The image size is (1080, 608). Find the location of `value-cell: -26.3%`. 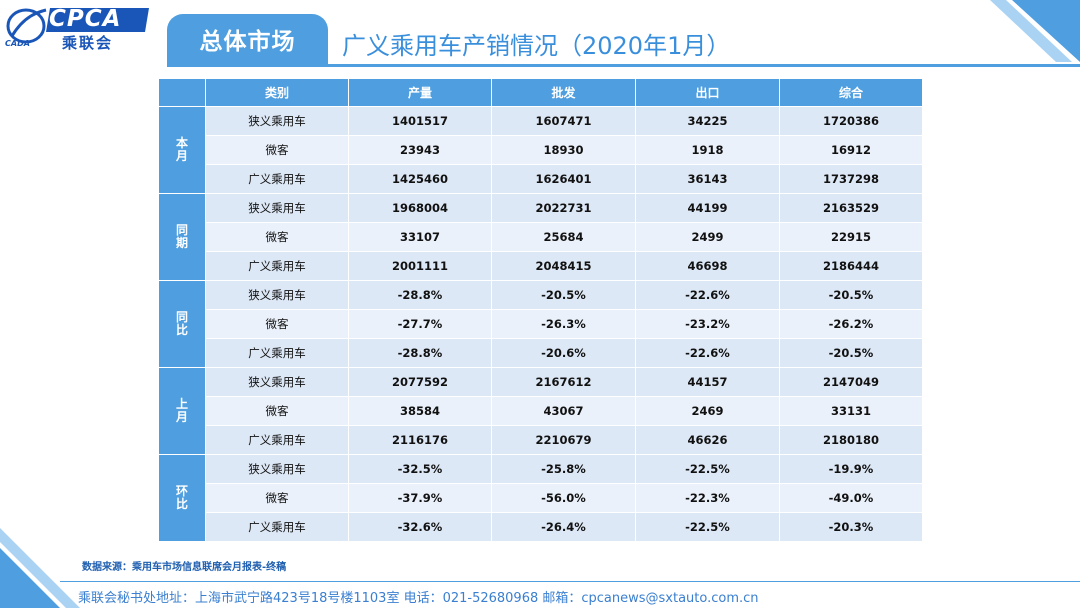

value-cell: -26.3% is located at coordinates (563, 324).